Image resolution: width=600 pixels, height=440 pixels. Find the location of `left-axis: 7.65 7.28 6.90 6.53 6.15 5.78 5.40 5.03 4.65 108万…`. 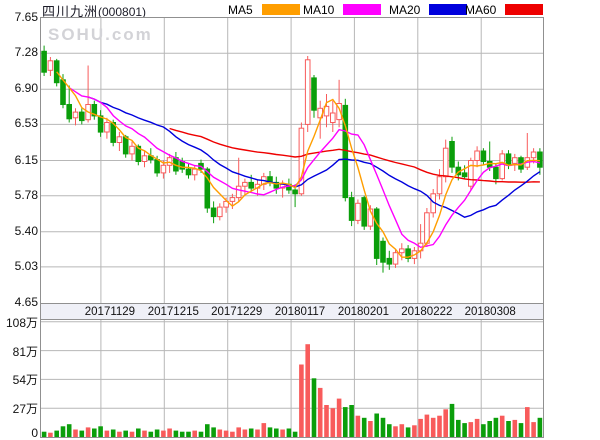

left-axis: 7.65 7.28 6.90 6.53 6.15 5.78 5.40 5.03 4.65 108万… is located at coordinates (19, 220).